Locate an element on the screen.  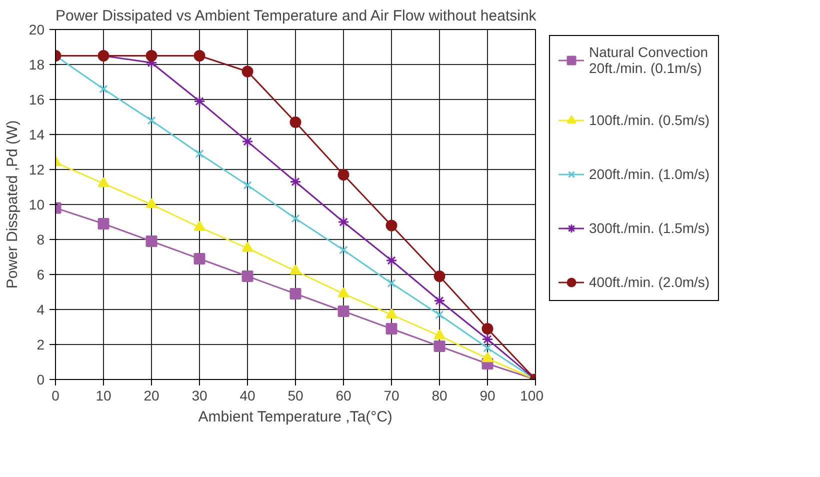
y-tick-label: 10 is located at coordinates (36, 204).